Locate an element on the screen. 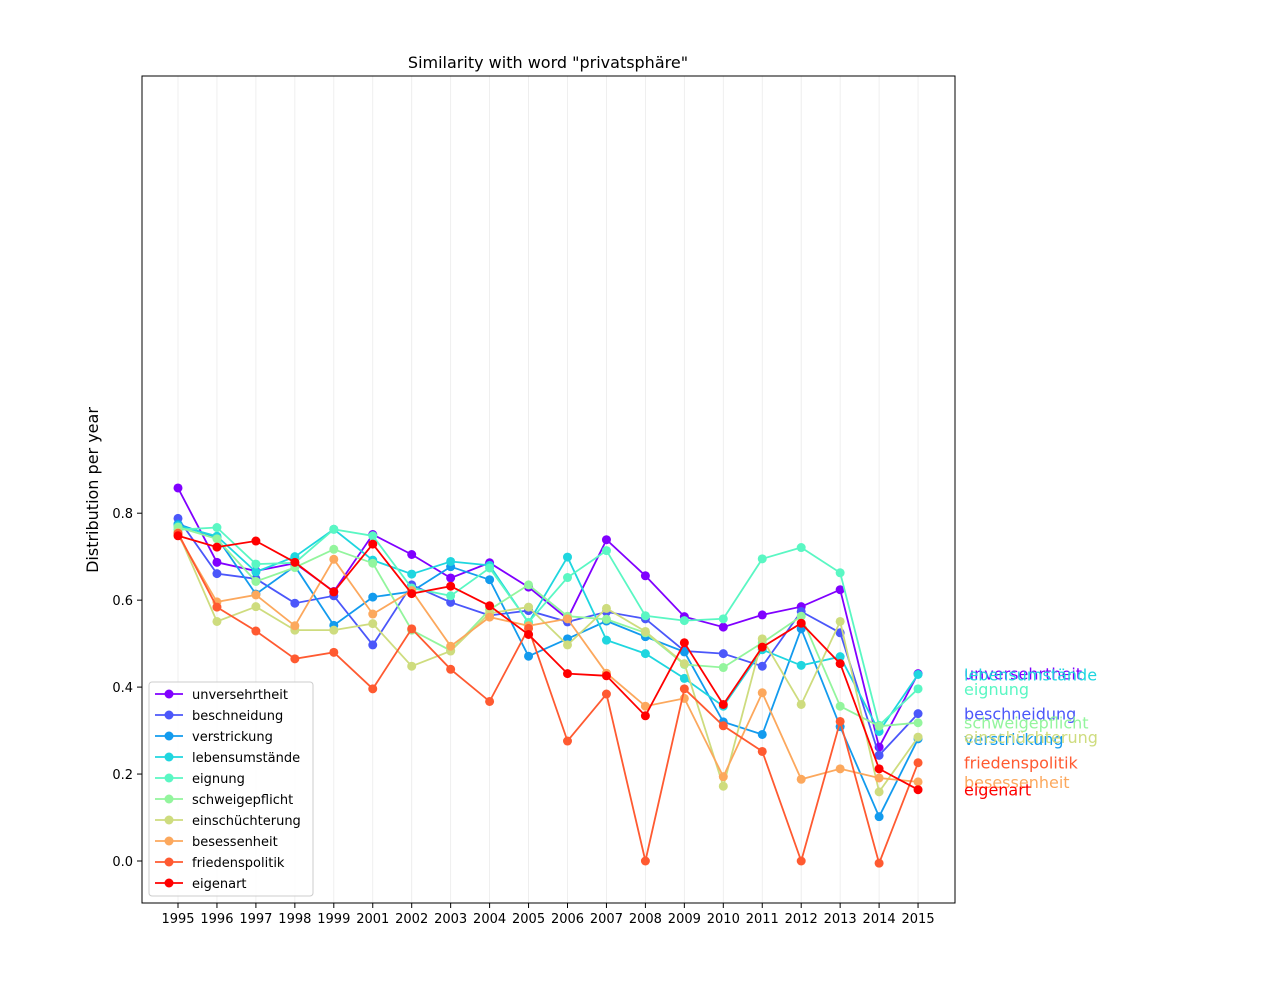 Image resolution: width=1280 pixels, height=982 pixels. legend-label: eignung is located at coordinates (218, 779).